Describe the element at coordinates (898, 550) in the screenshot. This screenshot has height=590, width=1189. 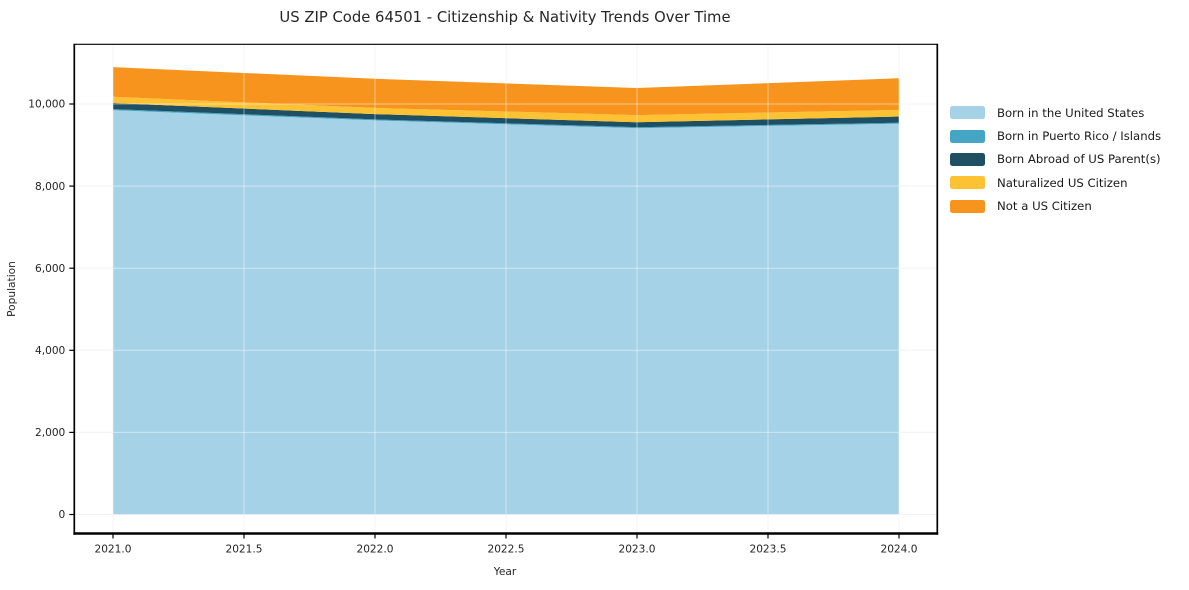
I see `x-tick-label: 2024.0` at that location.